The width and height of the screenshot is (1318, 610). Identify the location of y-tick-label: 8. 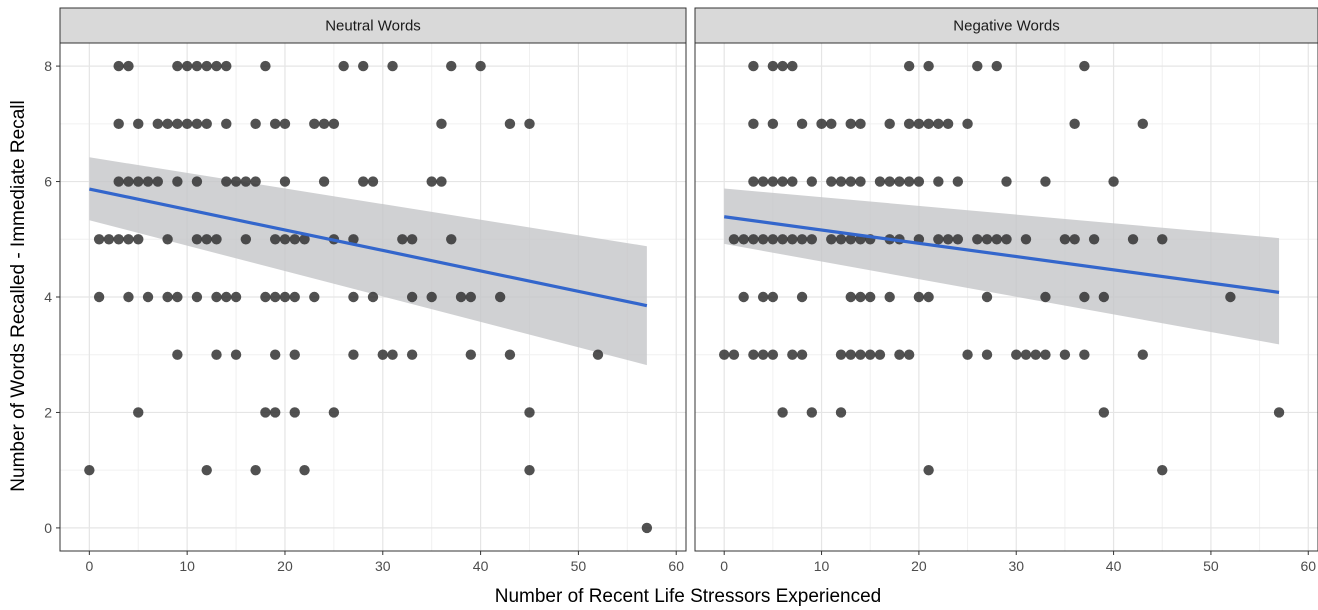
(48, 66).